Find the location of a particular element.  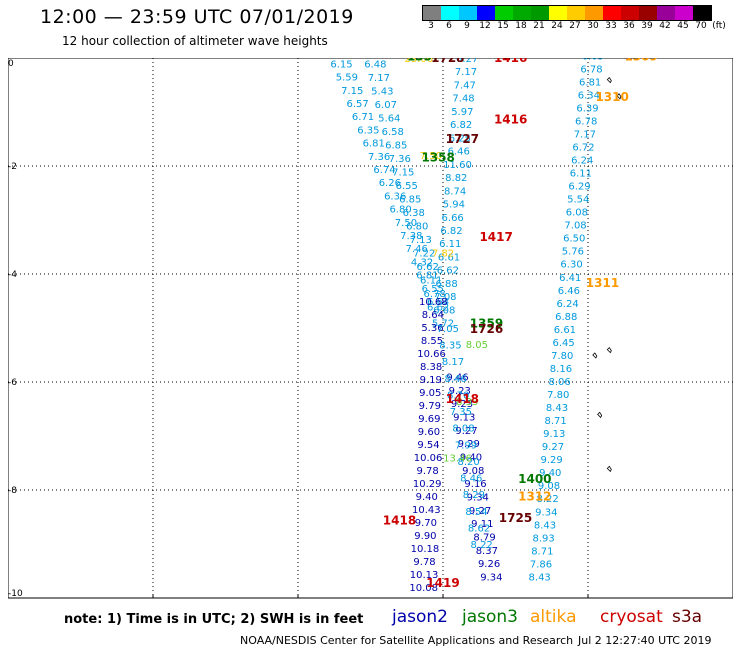

color-scale-label: 24 is located at coordinates (557, 26).